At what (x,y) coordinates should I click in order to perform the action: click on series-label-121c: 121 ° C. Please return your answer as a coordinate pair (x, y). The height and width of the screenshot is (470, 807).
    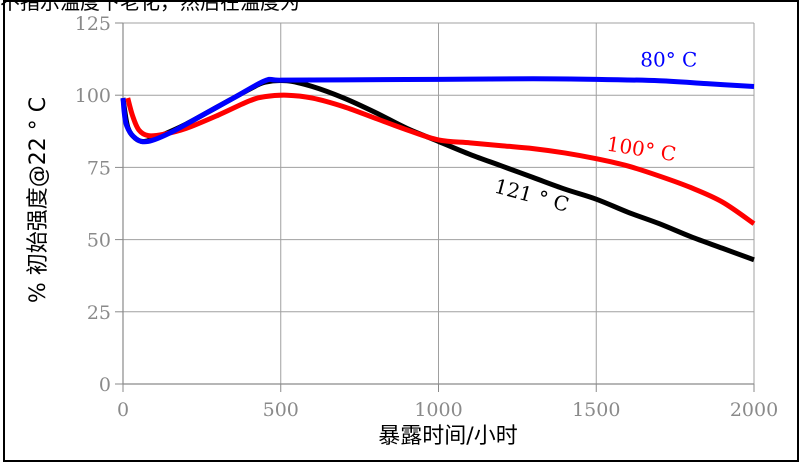
    Looking at the image, I should click on (532, 195).